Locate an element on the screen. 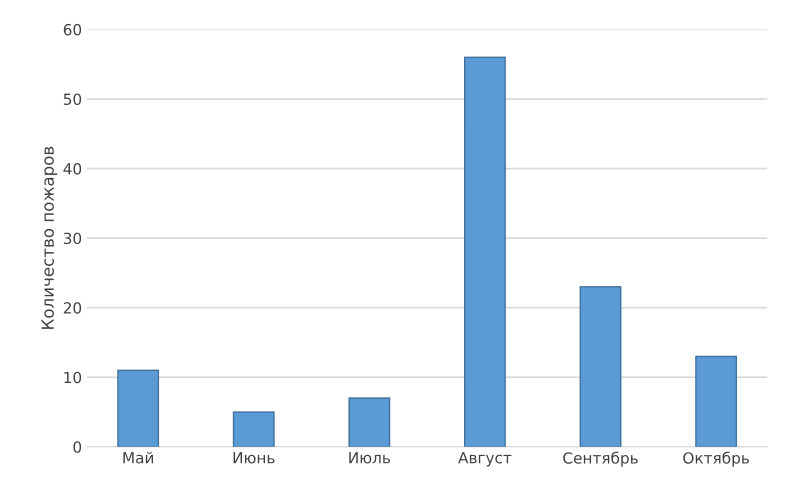 The image size is (791, 491). x-tick-label: Октябрь is located at coordinates (716, 459).